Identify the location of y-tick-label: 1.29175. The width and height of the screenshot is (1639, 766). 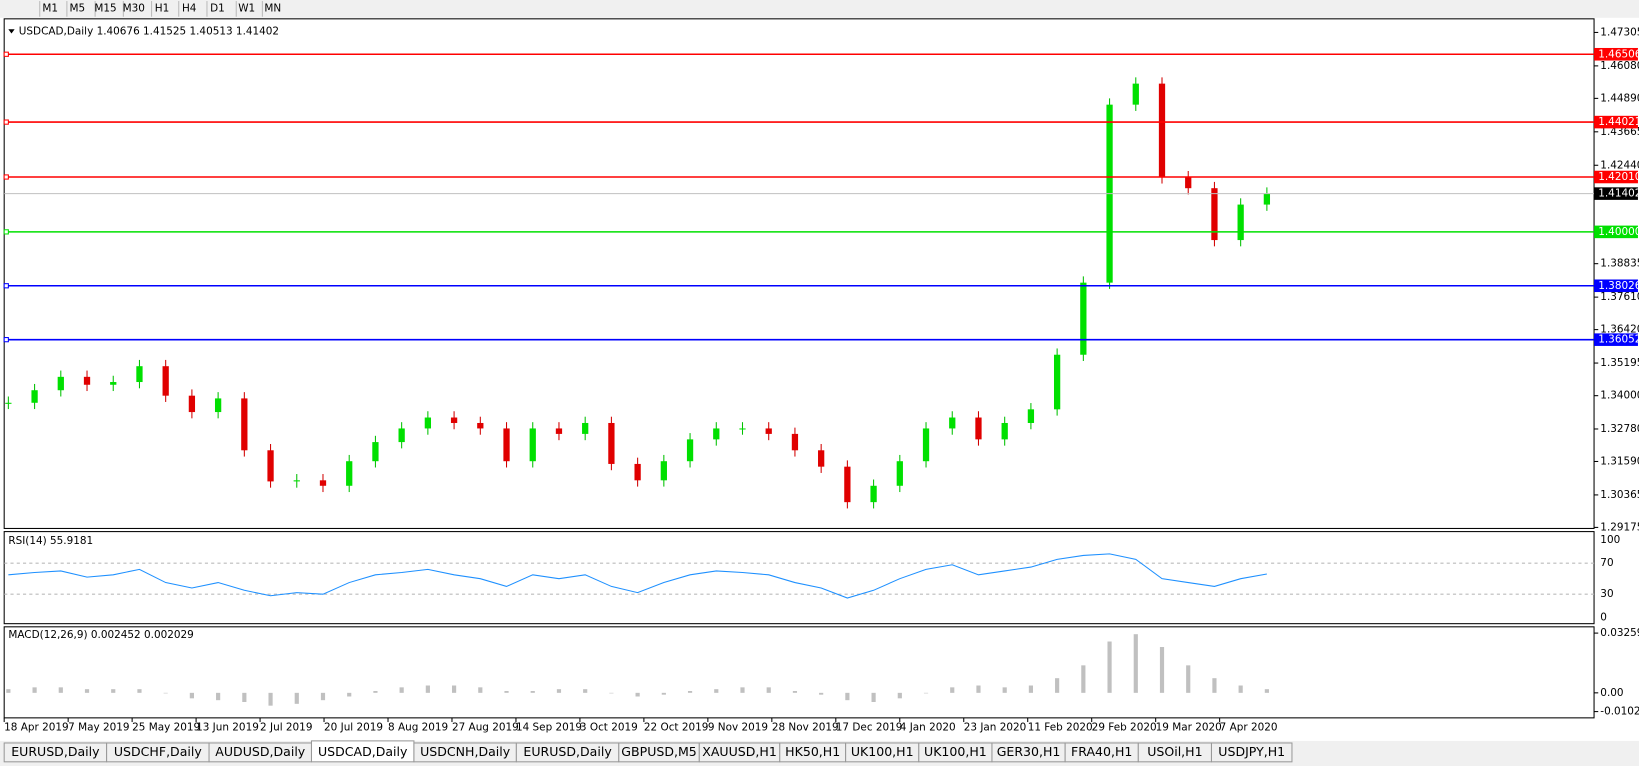
(1619, 527).